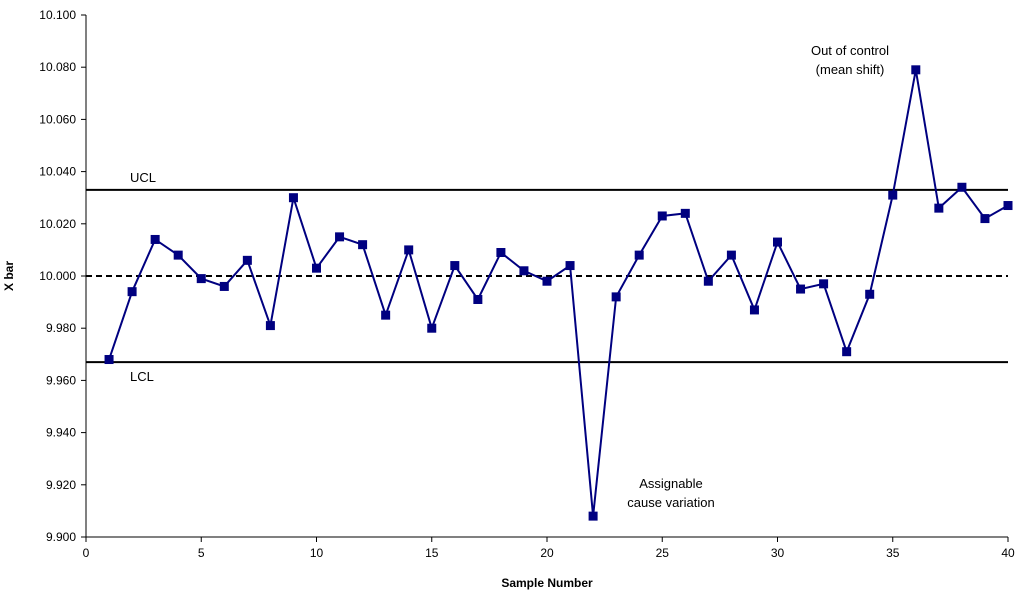  What do you see at coordinates (893, 553) in the screenshot?
I see `x-tick-label: 35` at bounding box center [893, 553].